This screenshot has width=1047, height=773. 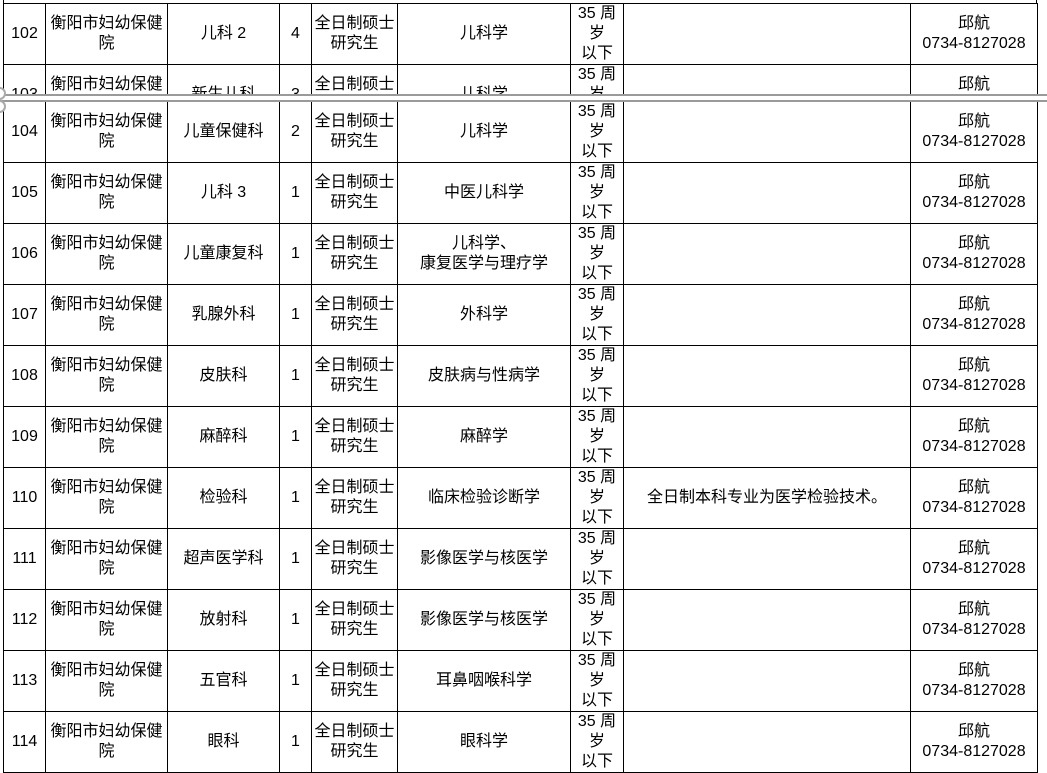 What do you see at coordinates (223, 498) in the screenshot?
I see `cell-department: 检验科` at bounding box center [223, 498].